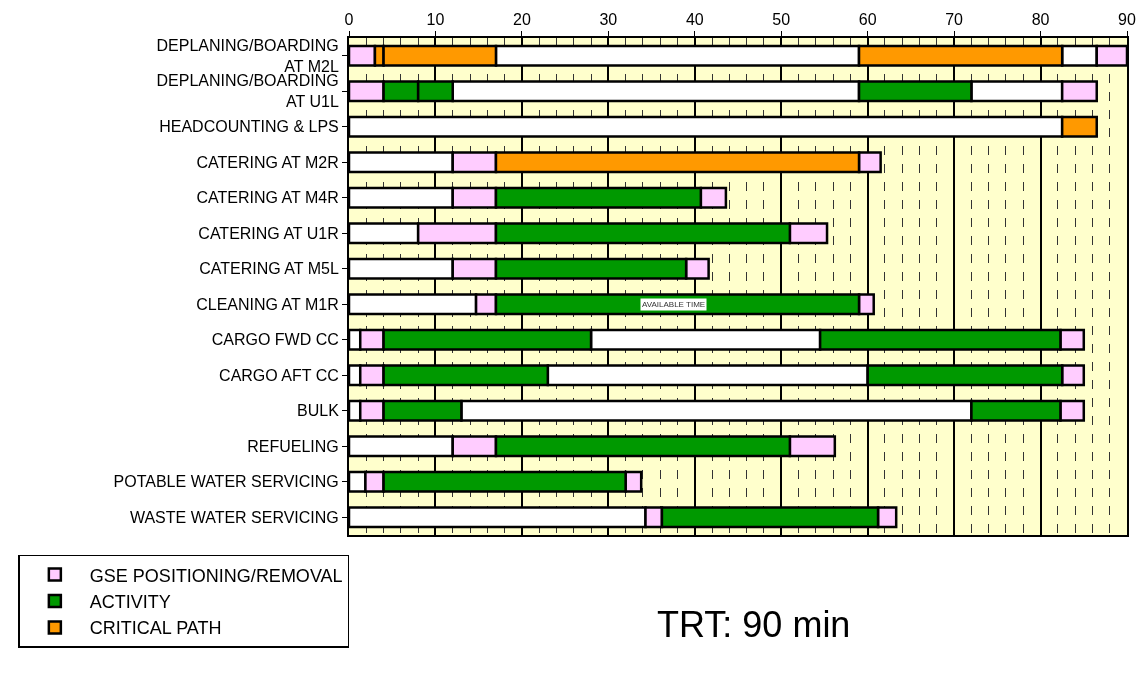 The image size is (1148, 692). Describe the element at coordinates (694, 19) in the screenshot. I see `x-tick-label: 40` at that location.